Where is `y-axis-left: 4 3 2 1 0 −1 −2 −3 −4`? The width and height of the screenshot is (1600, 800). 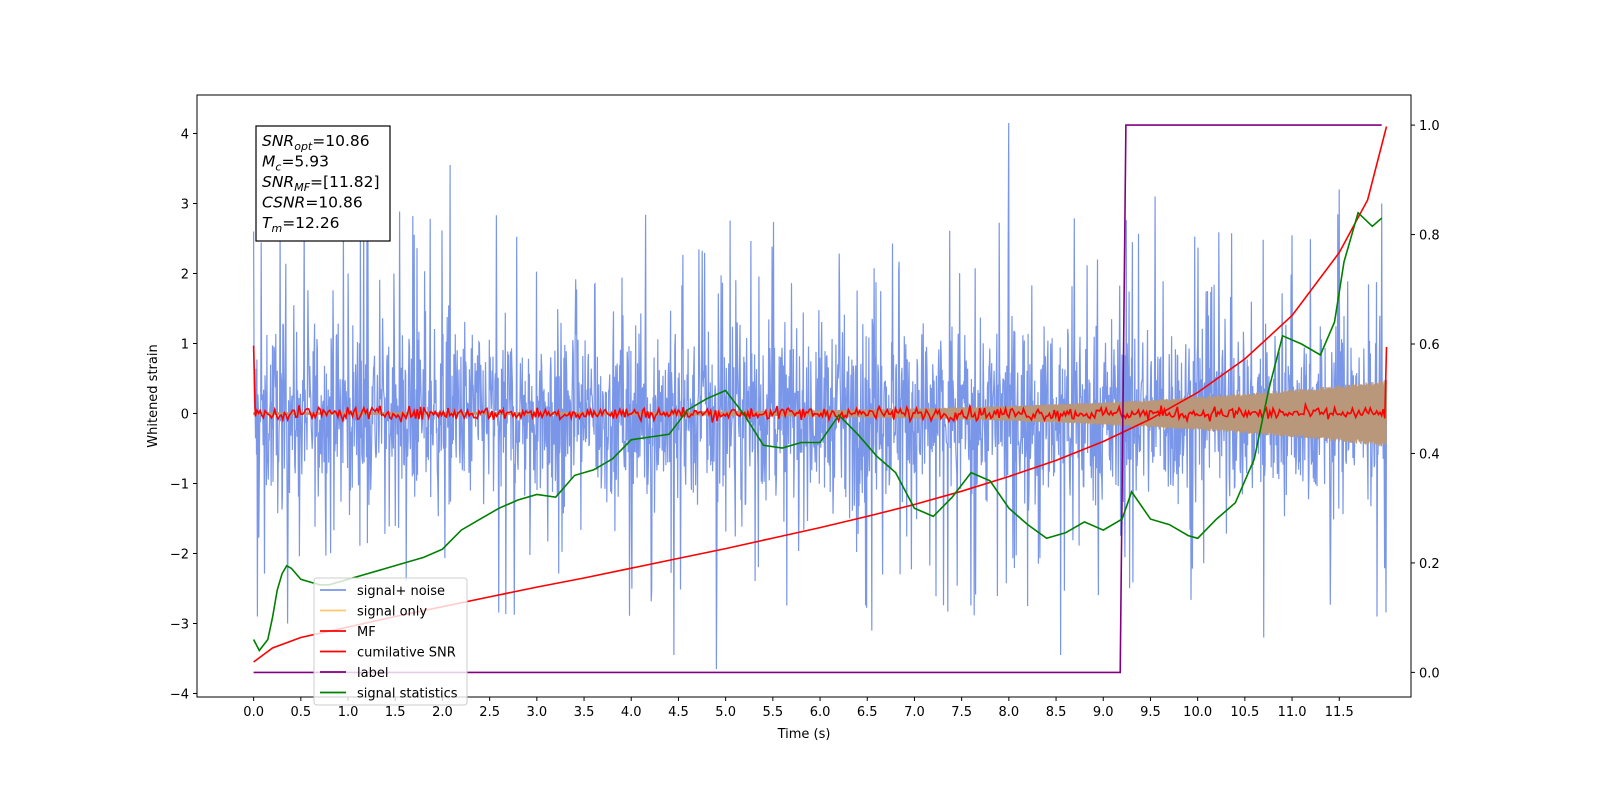
y-axis-left: 4 3 2 1 0 −1 −2 −3 −4 is located at coordinates (183, 415).